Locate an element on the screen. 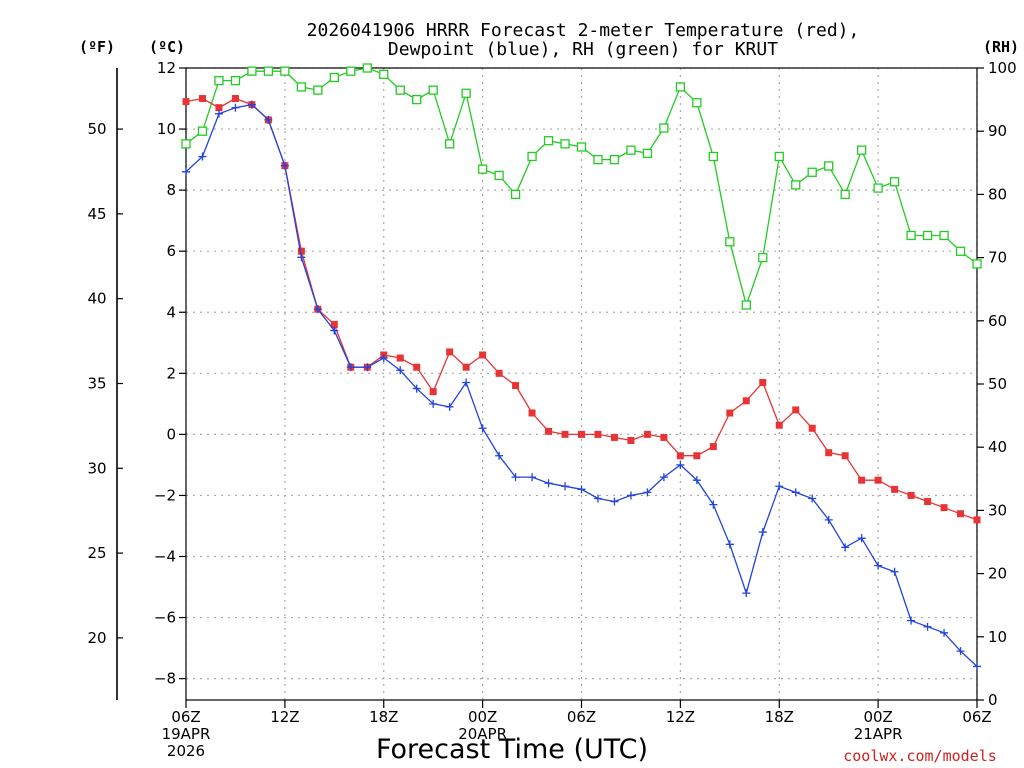 Image resolution: width=1024 pixels, height=768 pixels. rh-tick-label: 50 is located at coordinates (997, 384).